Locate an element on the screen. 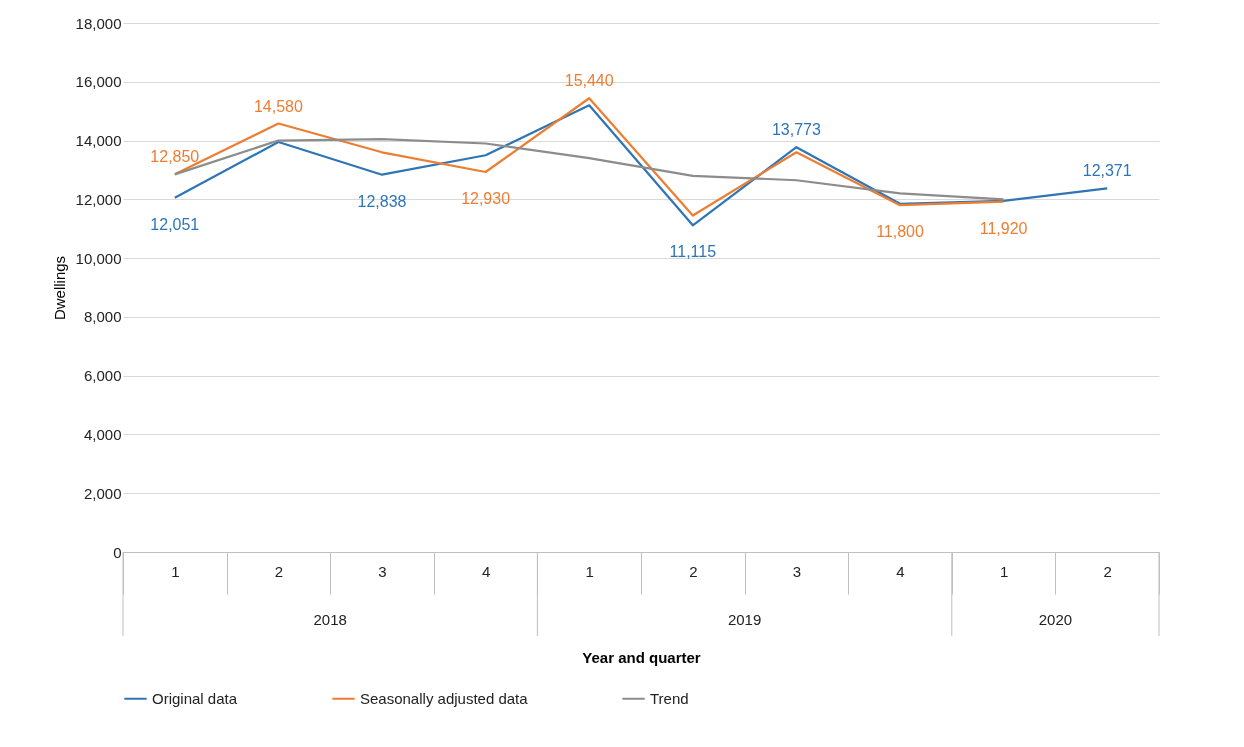 This screenshot has width=1244, height=747. data-label: 15,440 is located at coordinates (589, 81).